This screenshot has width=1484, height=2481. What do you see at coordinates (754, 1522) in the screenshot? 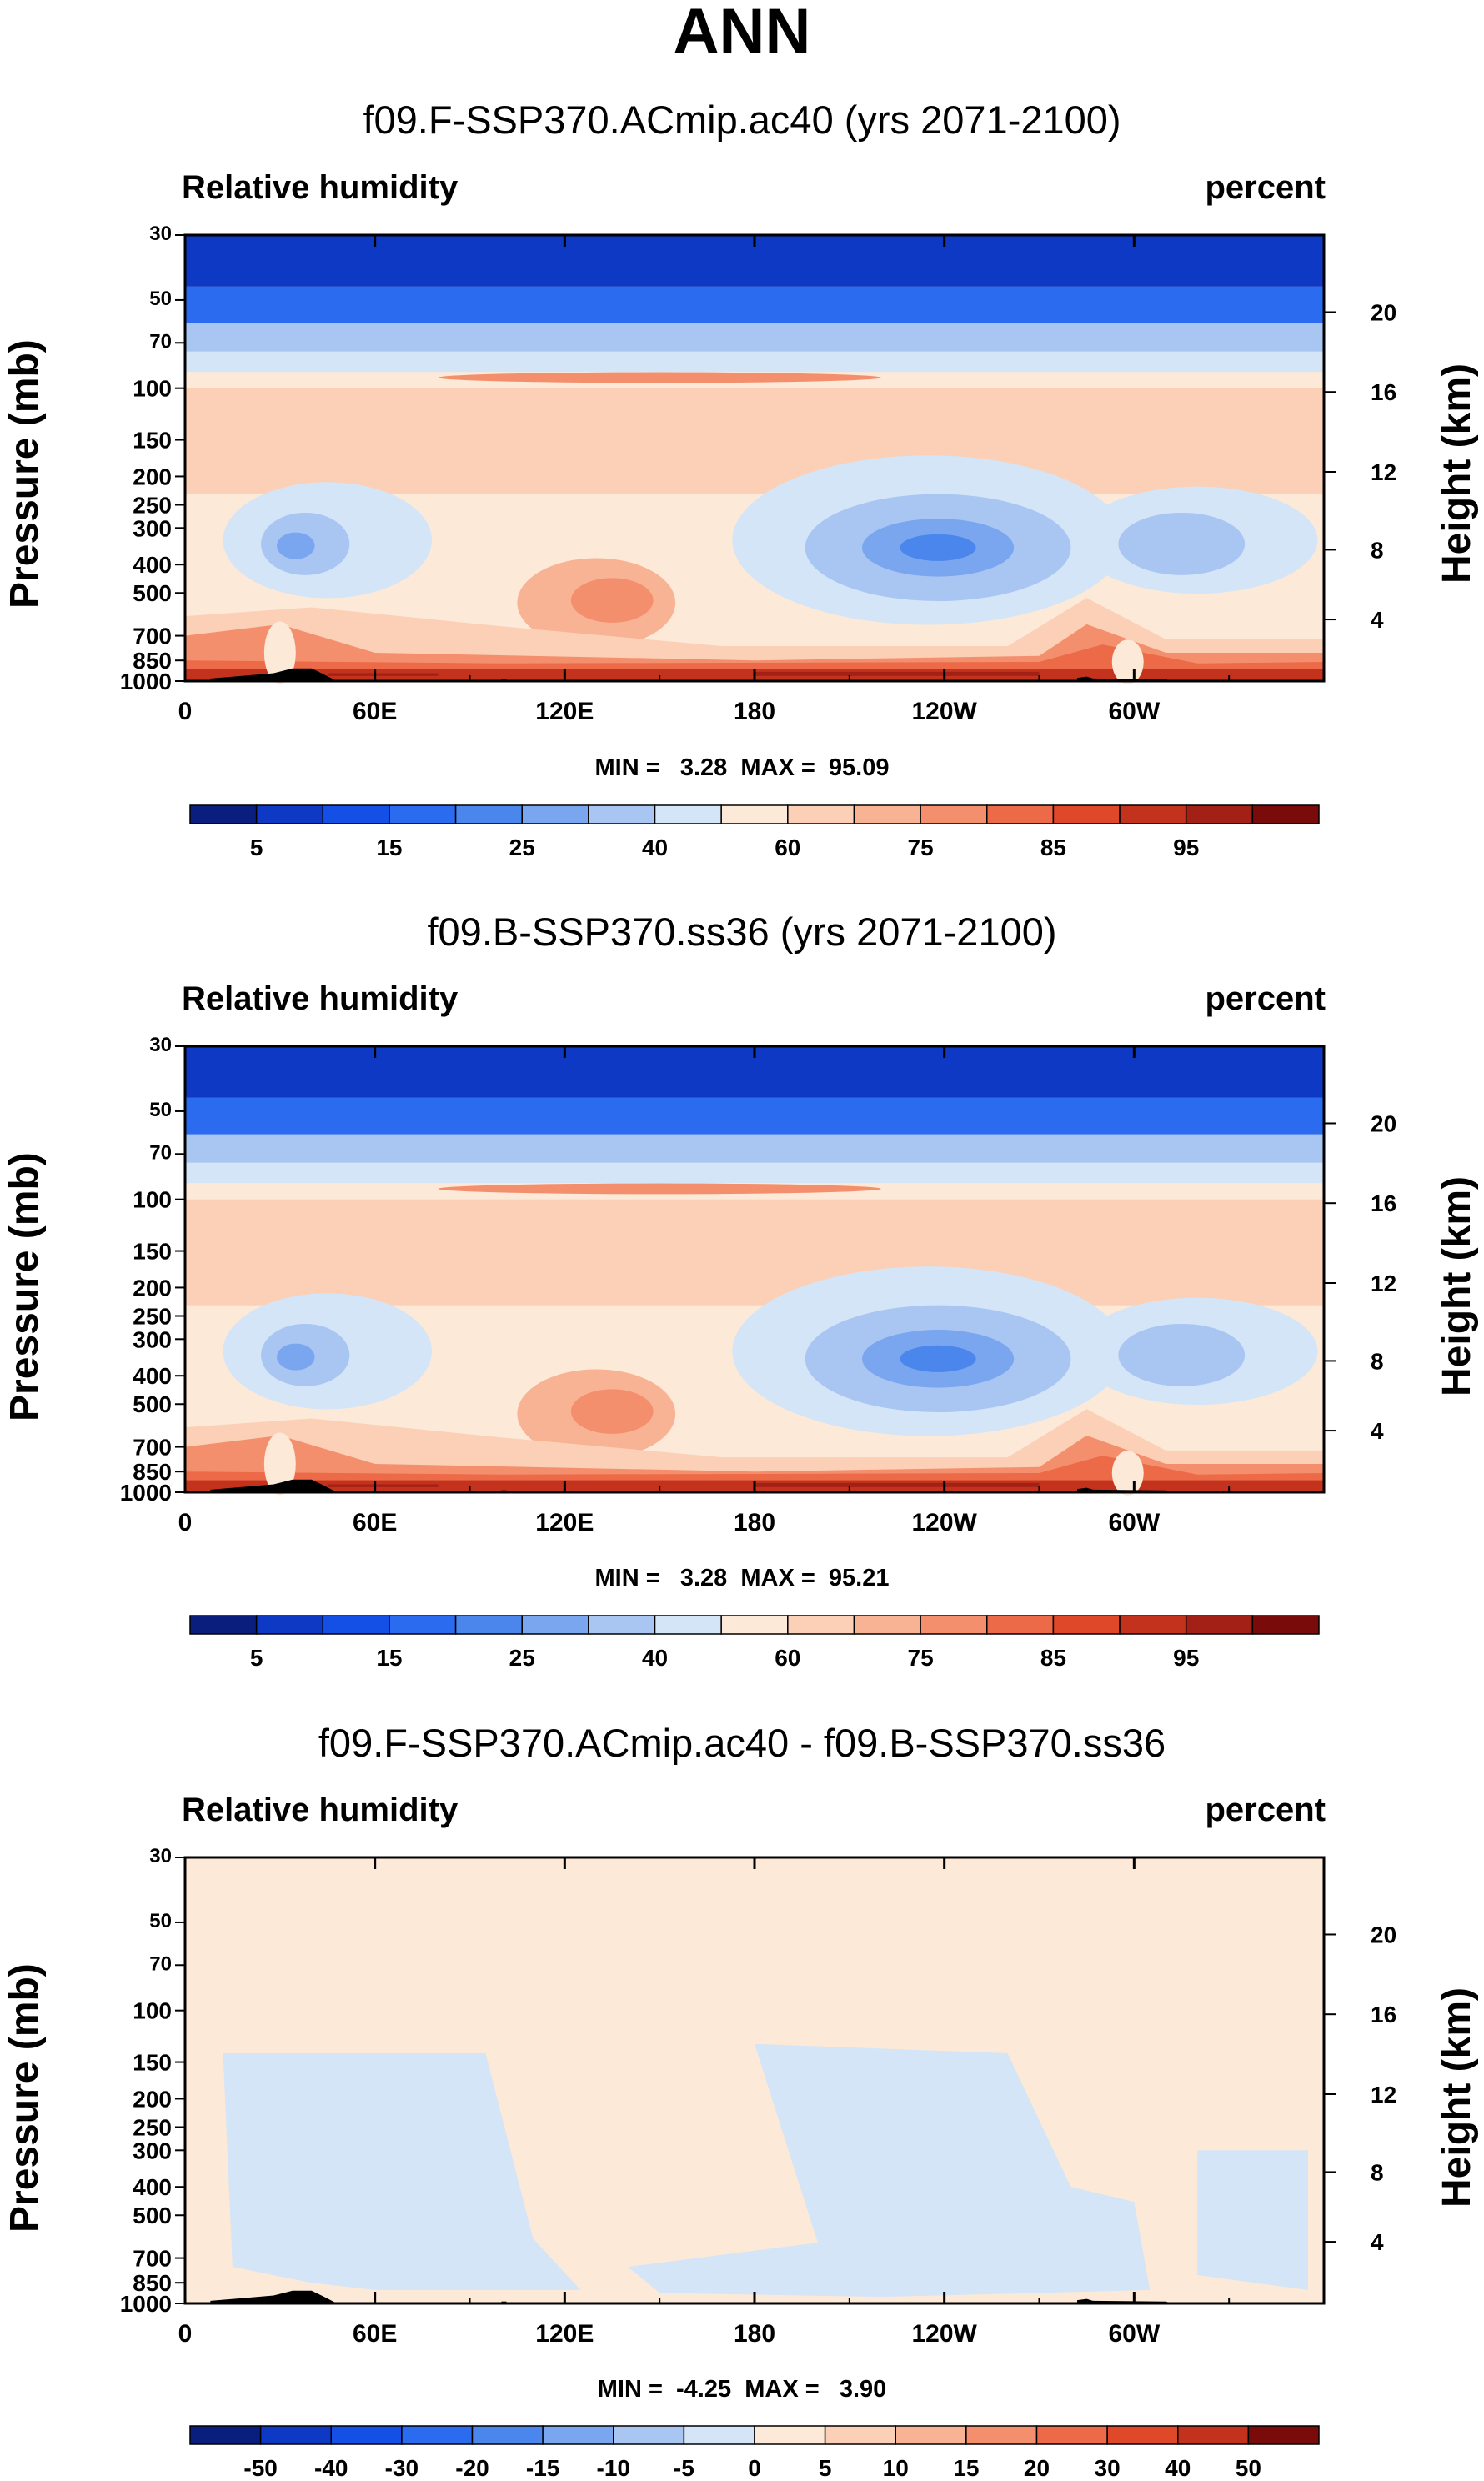
I see `x-tick-label: 180` at bounding box center [754, 1522].